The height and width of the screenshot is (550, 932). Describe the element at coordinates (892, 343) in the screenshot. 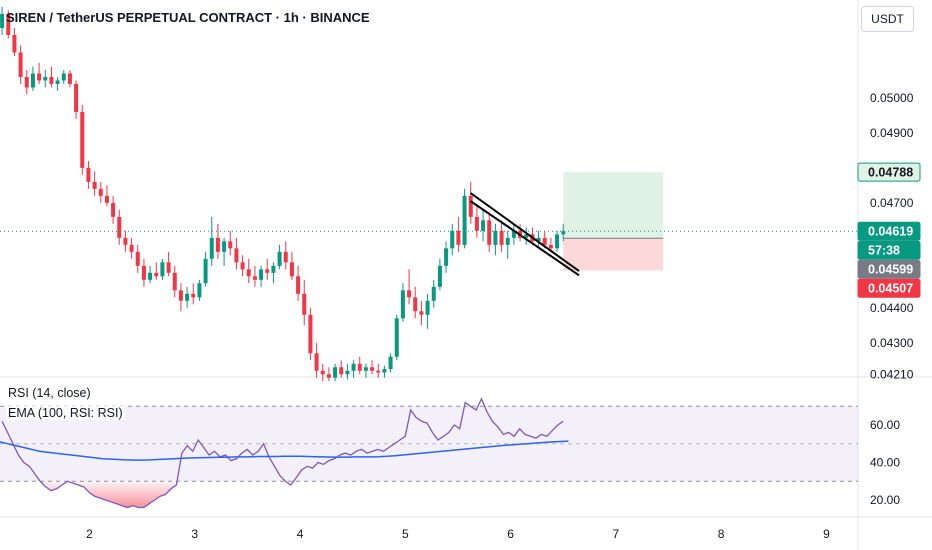

I see `price-tick-label: 0.04300` at that location.